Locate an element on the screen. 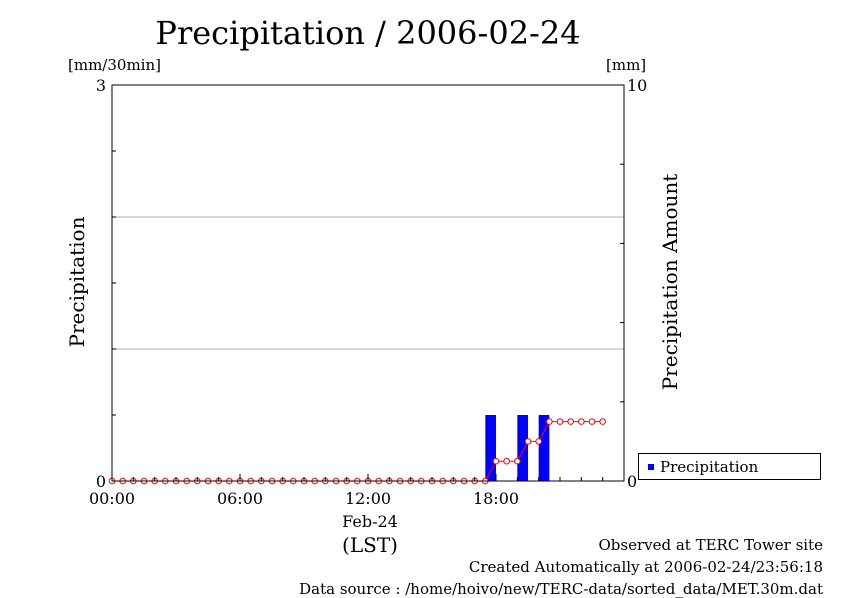 The width and height of the screenshot is (842, 598). x-tick-label: 12:00 is located at coordinates (368, 498).